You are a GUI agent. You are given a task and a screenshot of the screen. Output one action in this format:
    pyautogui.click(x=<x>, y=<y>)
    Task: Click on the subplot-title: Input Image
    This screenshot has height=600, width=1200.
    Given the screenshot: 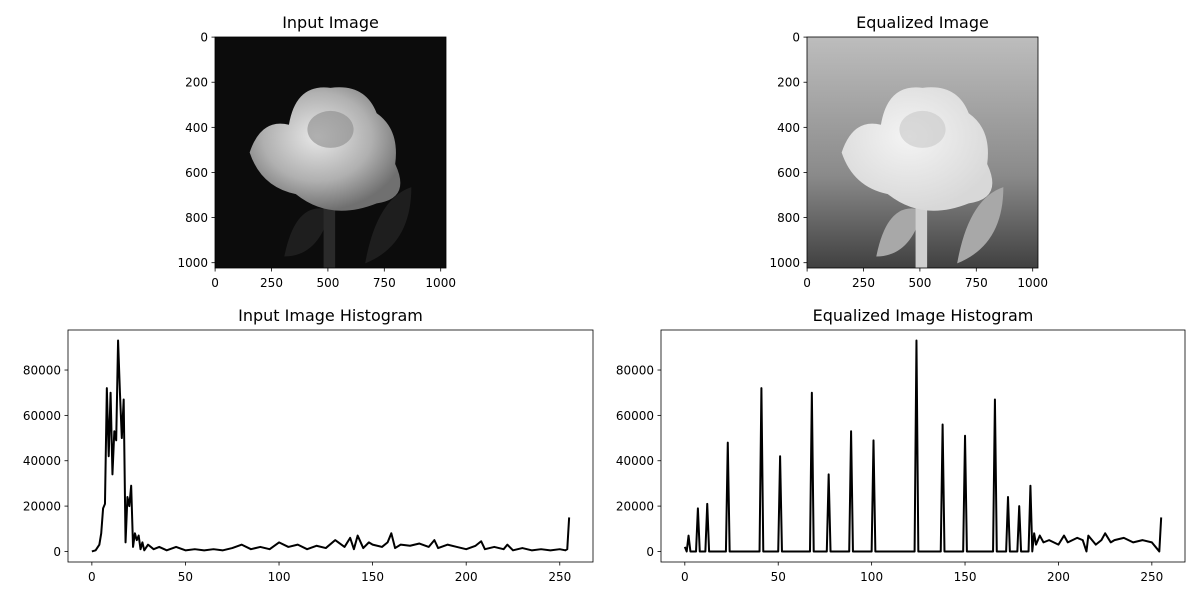 What is the action you would take?
    pyautogui.click(x=330, y=22)
    